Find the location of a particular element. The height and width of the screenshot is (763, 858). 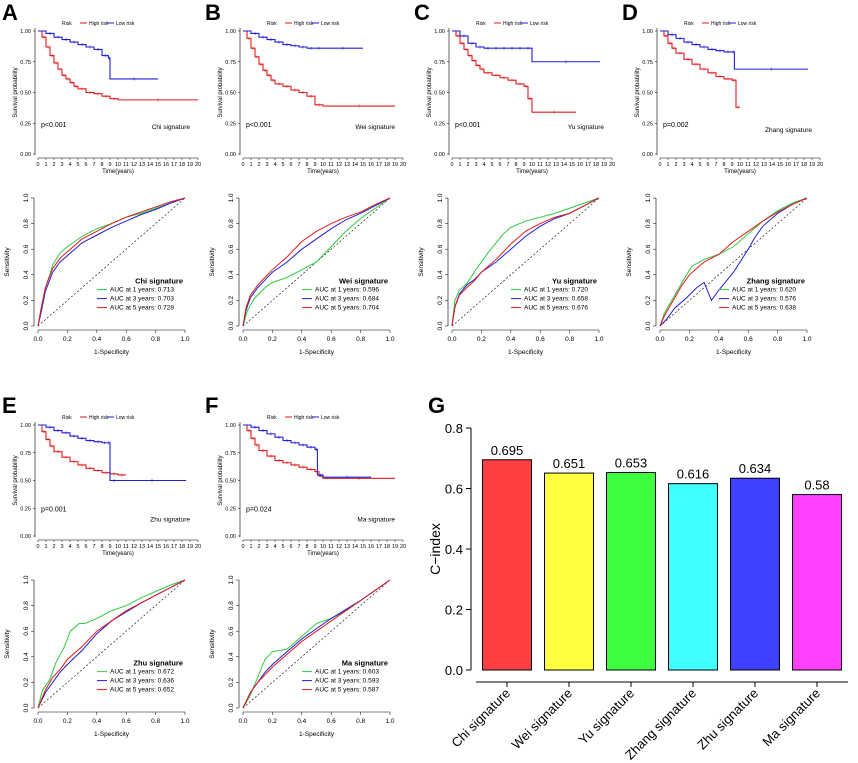

x-tick-label: Yu signature is located at coordinates (606, 717).